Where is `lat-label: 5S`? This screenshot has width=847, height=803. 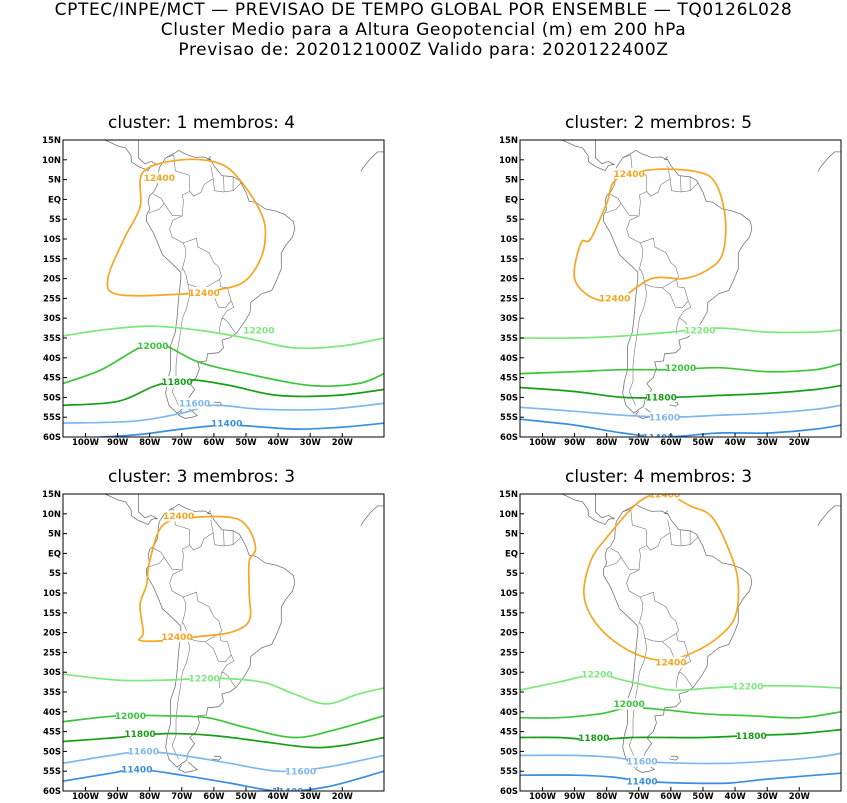 lat-label: 5S is located at coordinates (512, 220).